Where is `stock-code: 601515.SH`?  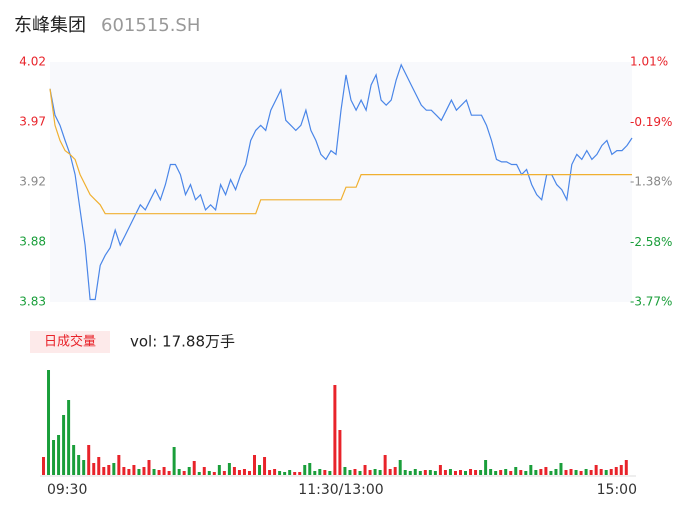
stock-code: 601515.SH is located at coordinates (150, 25).